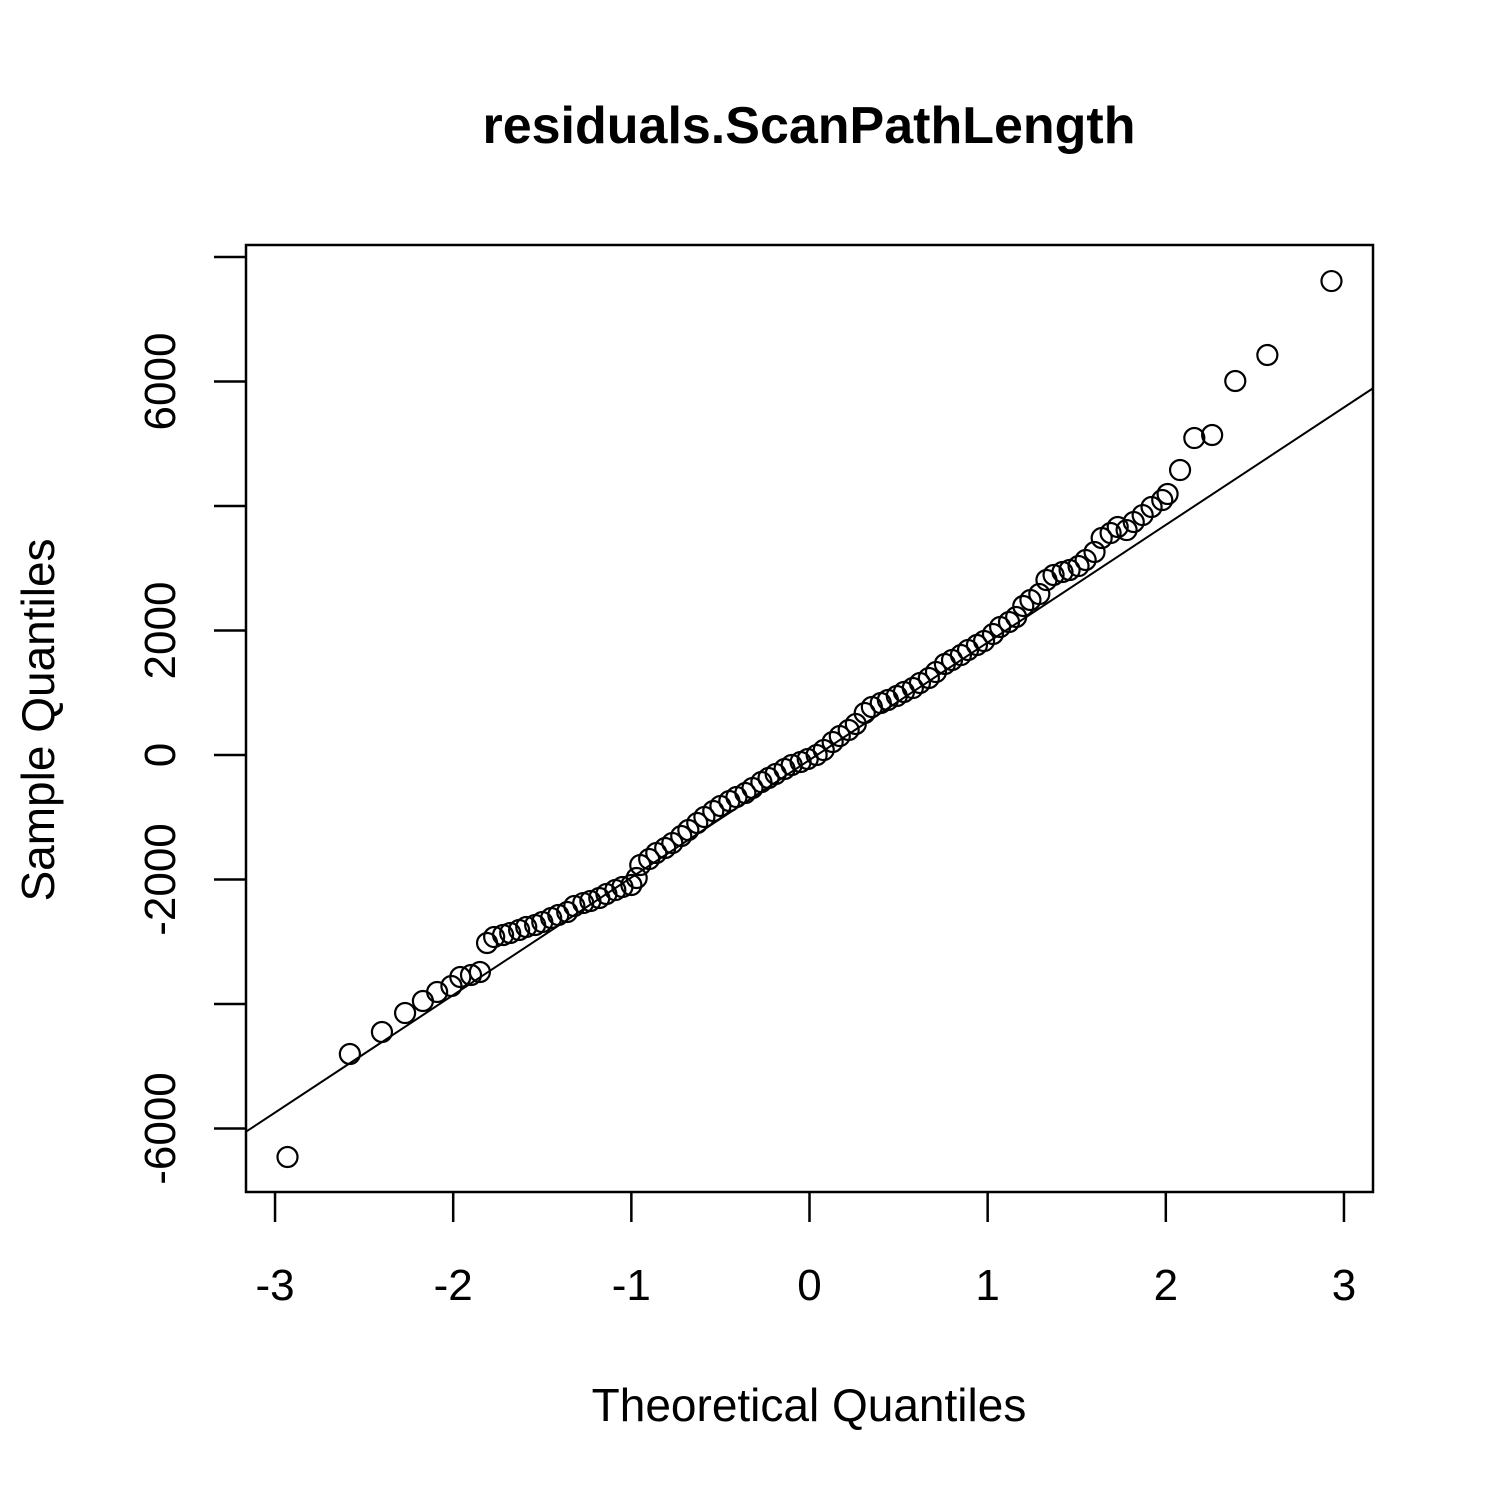 The image size is (1500, 1500). What do you see at coordinates (809, 1285) in the screenshot?
I see `x-tick-label: 0` at bounding box center [809, 1285].